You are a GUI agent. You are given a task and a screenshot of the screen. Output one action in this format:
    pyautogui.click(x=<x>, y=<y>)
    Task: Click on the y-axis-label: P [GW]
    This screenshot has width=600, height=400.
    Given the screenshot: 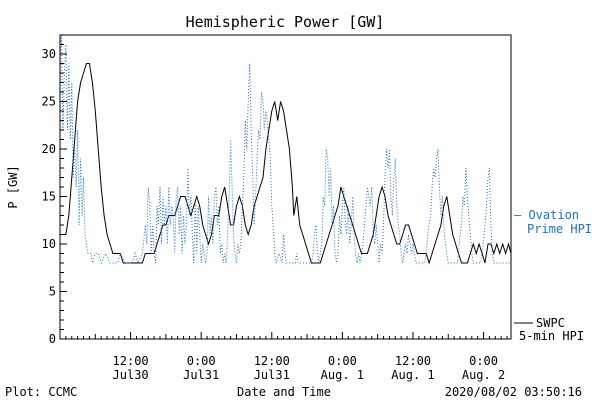 What is the action you would take?
    pyautogui.click(x=13, y=186)
    